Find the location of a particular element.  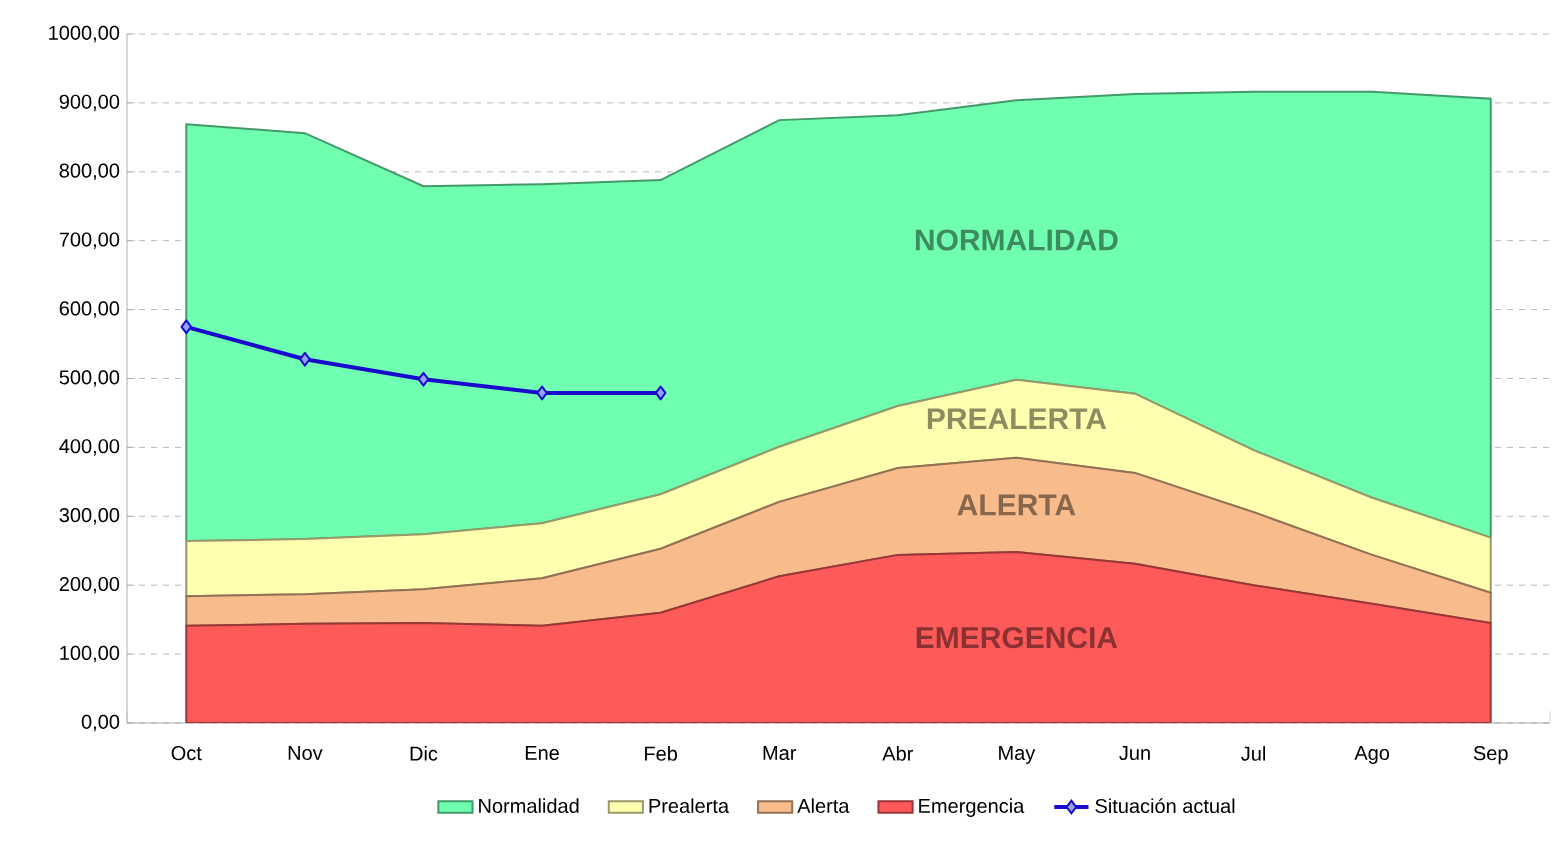

x-tick-label: Mar is located at coordinates (780, 753).